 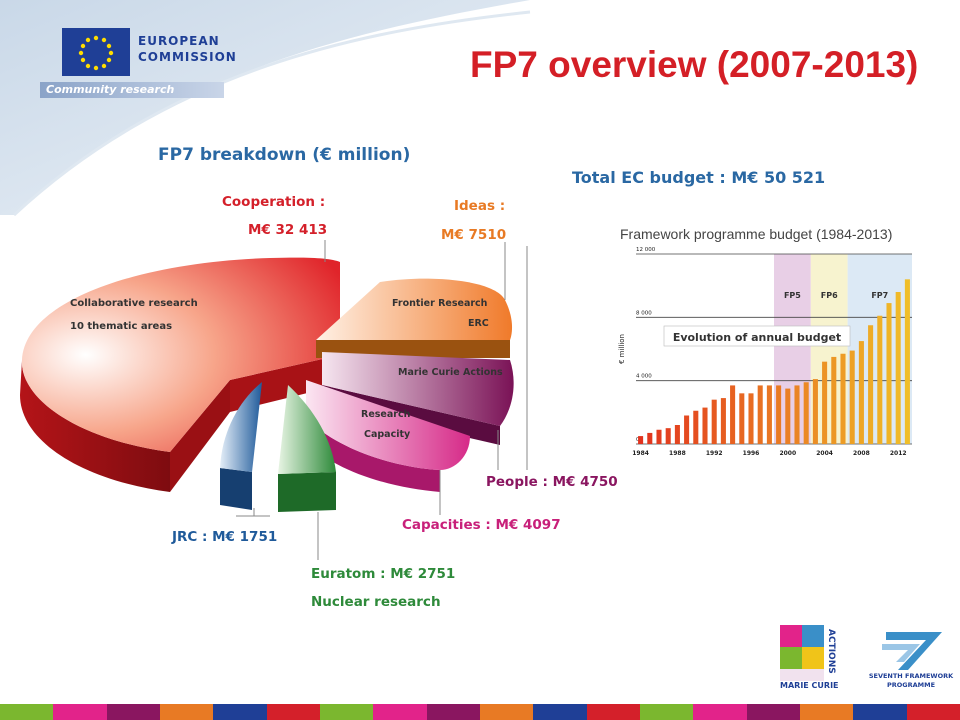 I want to click on y-axis-label: € million, so click(x=622, y=349).